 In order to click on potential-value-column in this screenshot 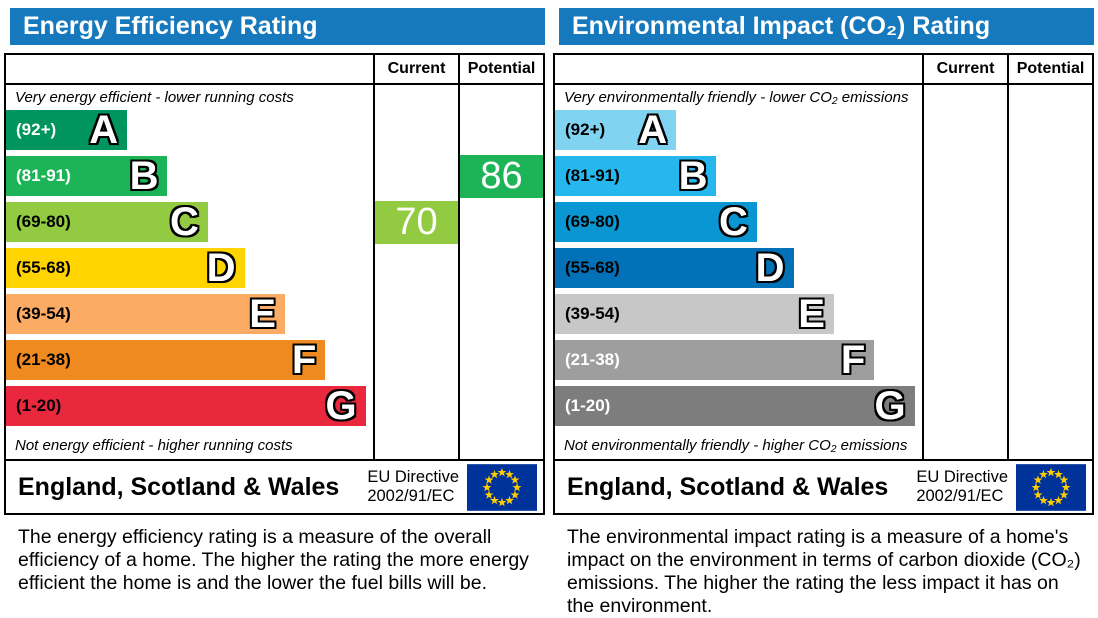, I will do `click(1049, 272)`.